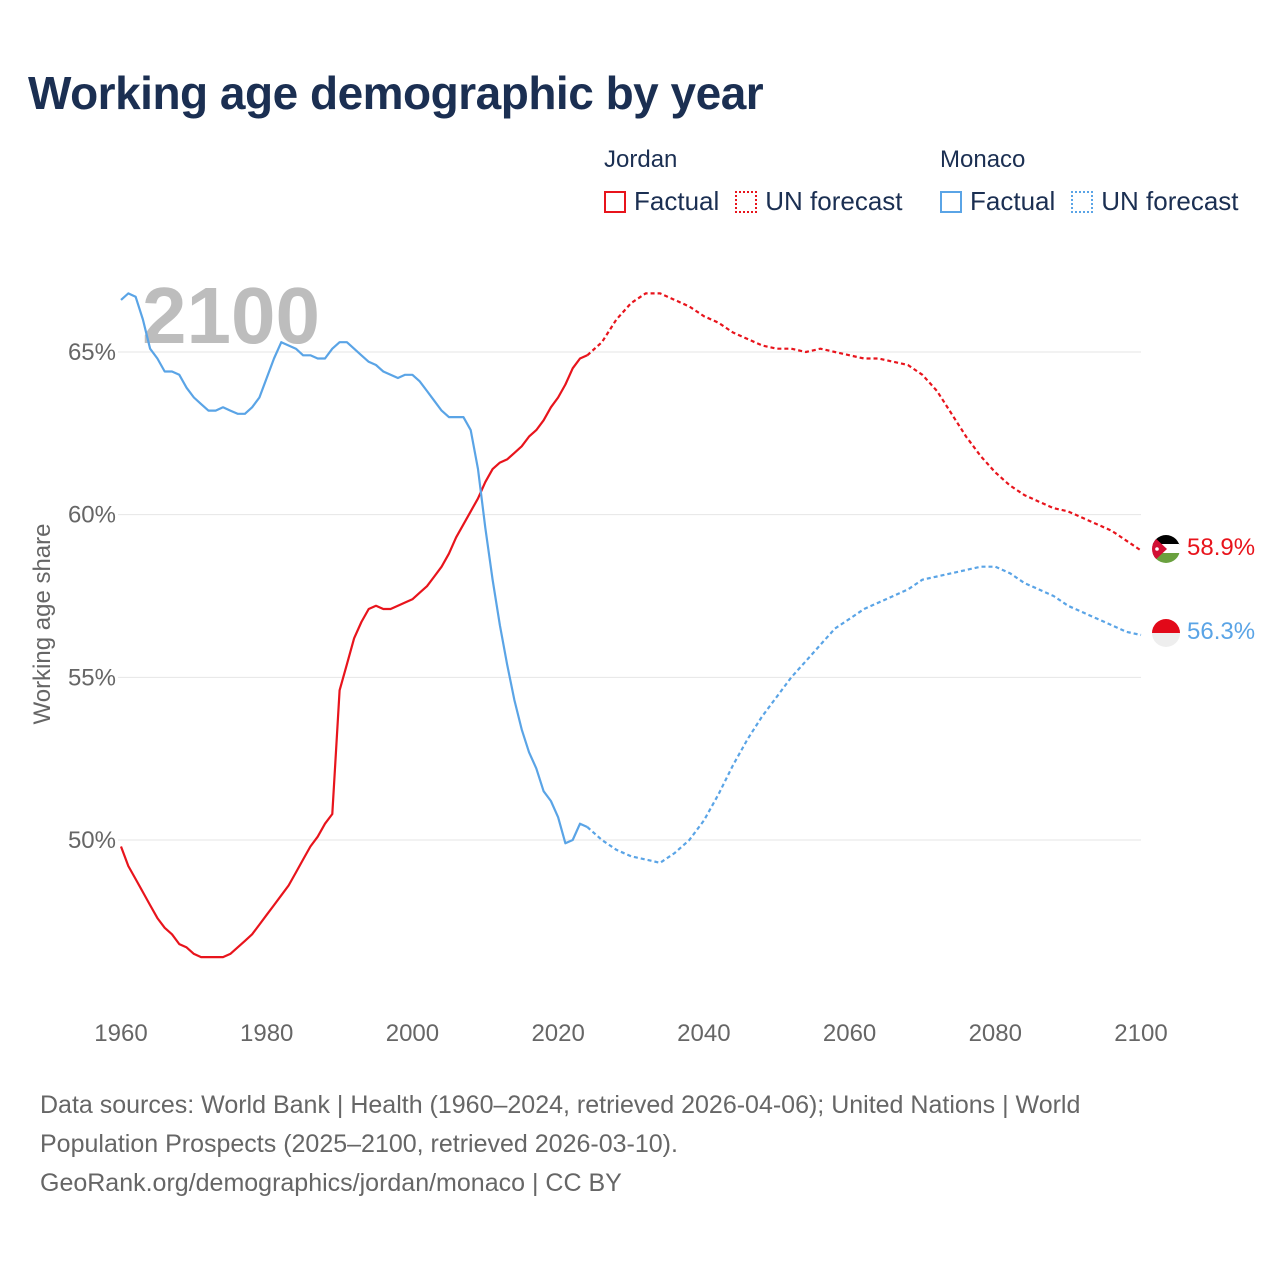  I want to click on legend-monaco-forecast-swatch, so click(1082, 201).